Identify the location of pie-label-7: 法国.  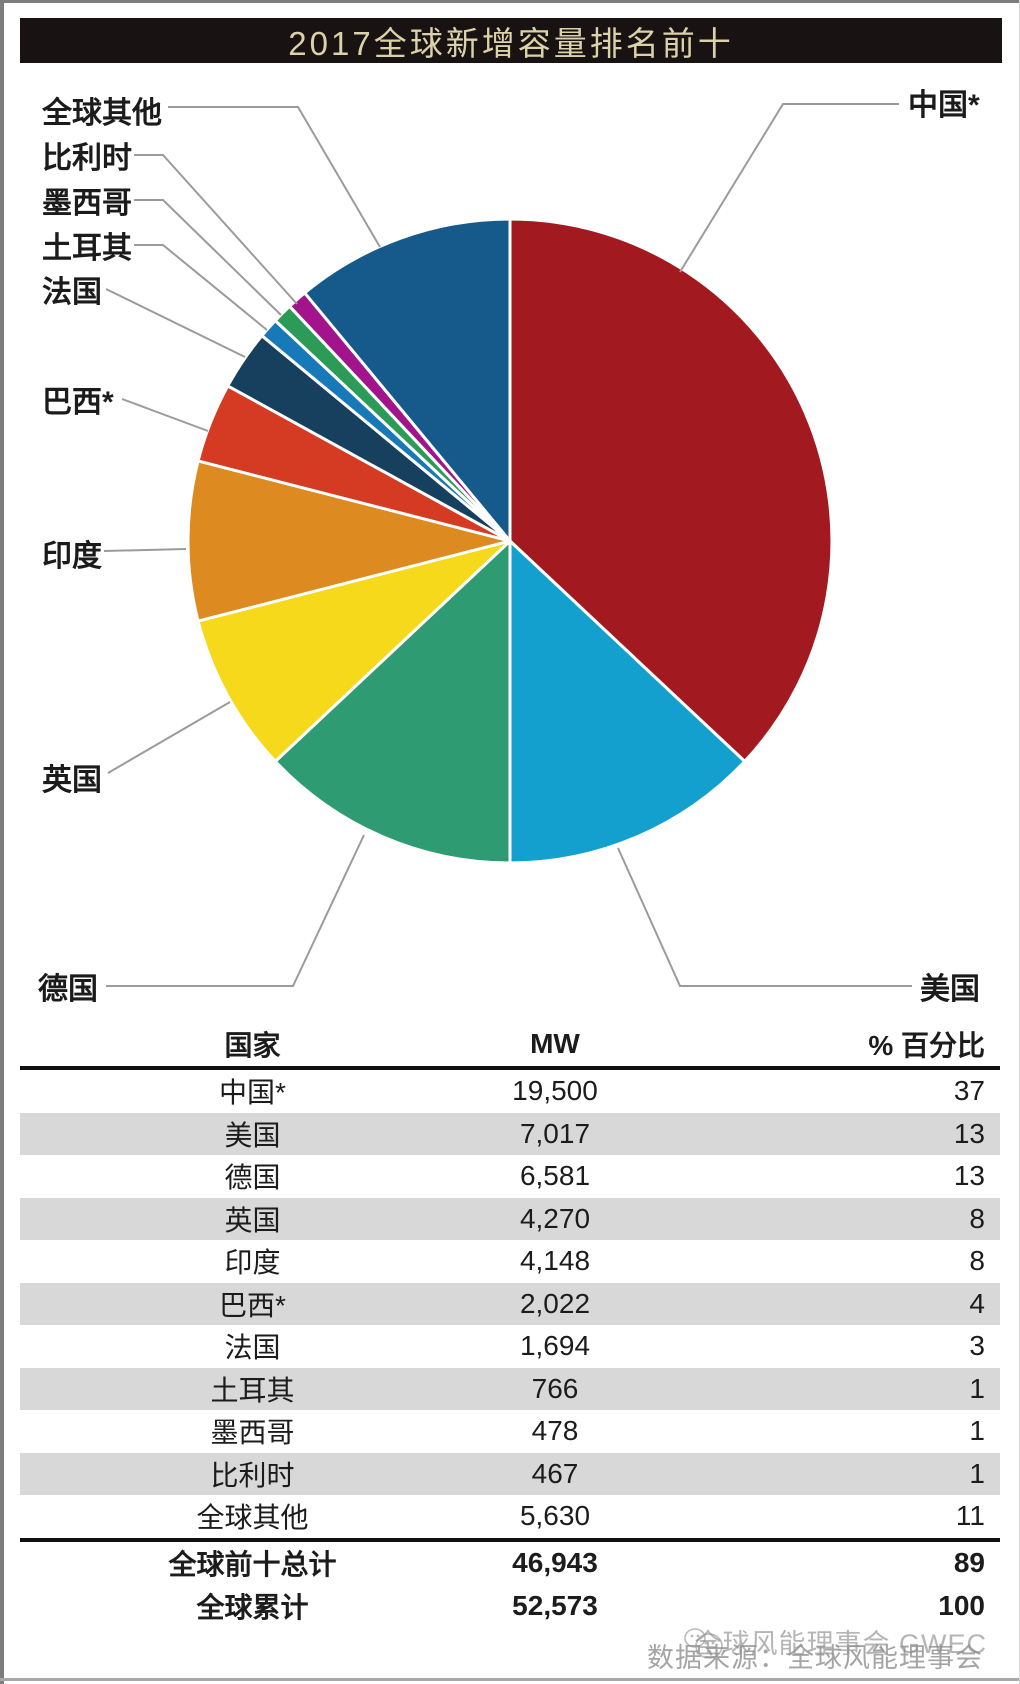
(72, 292).